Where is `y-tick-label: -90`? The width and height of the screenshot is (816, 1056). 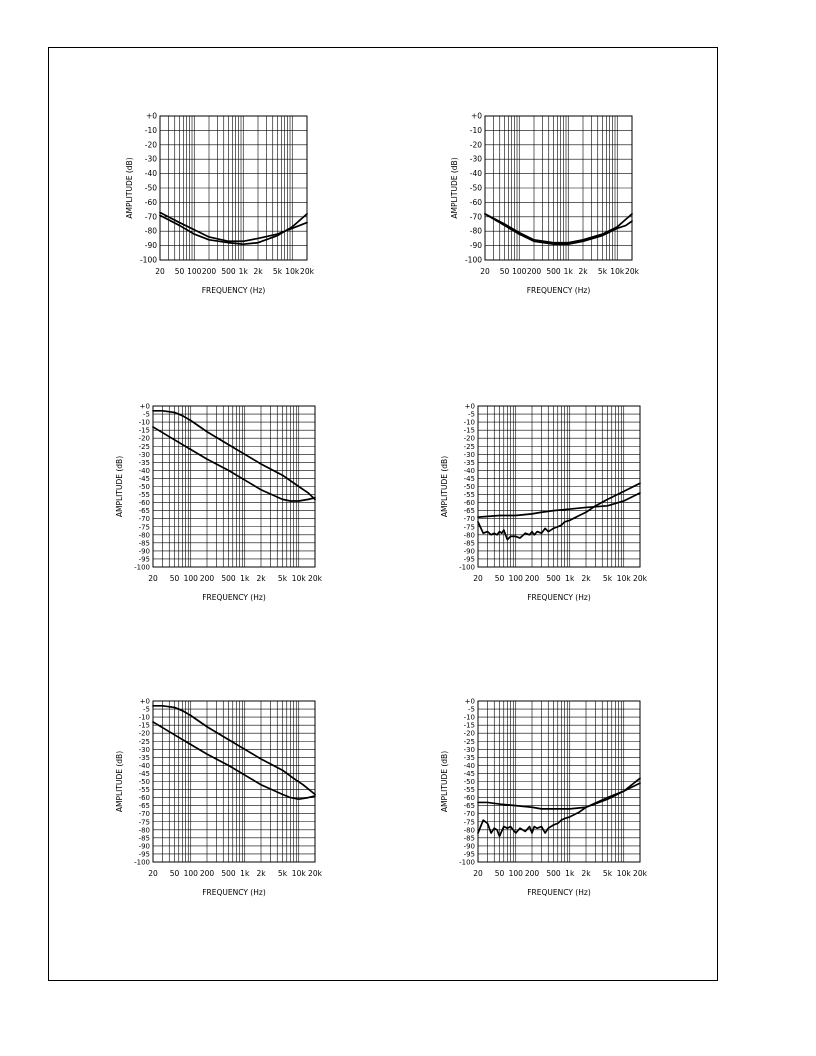 y-tick-label: -90 is located at coordinates (476, 245).